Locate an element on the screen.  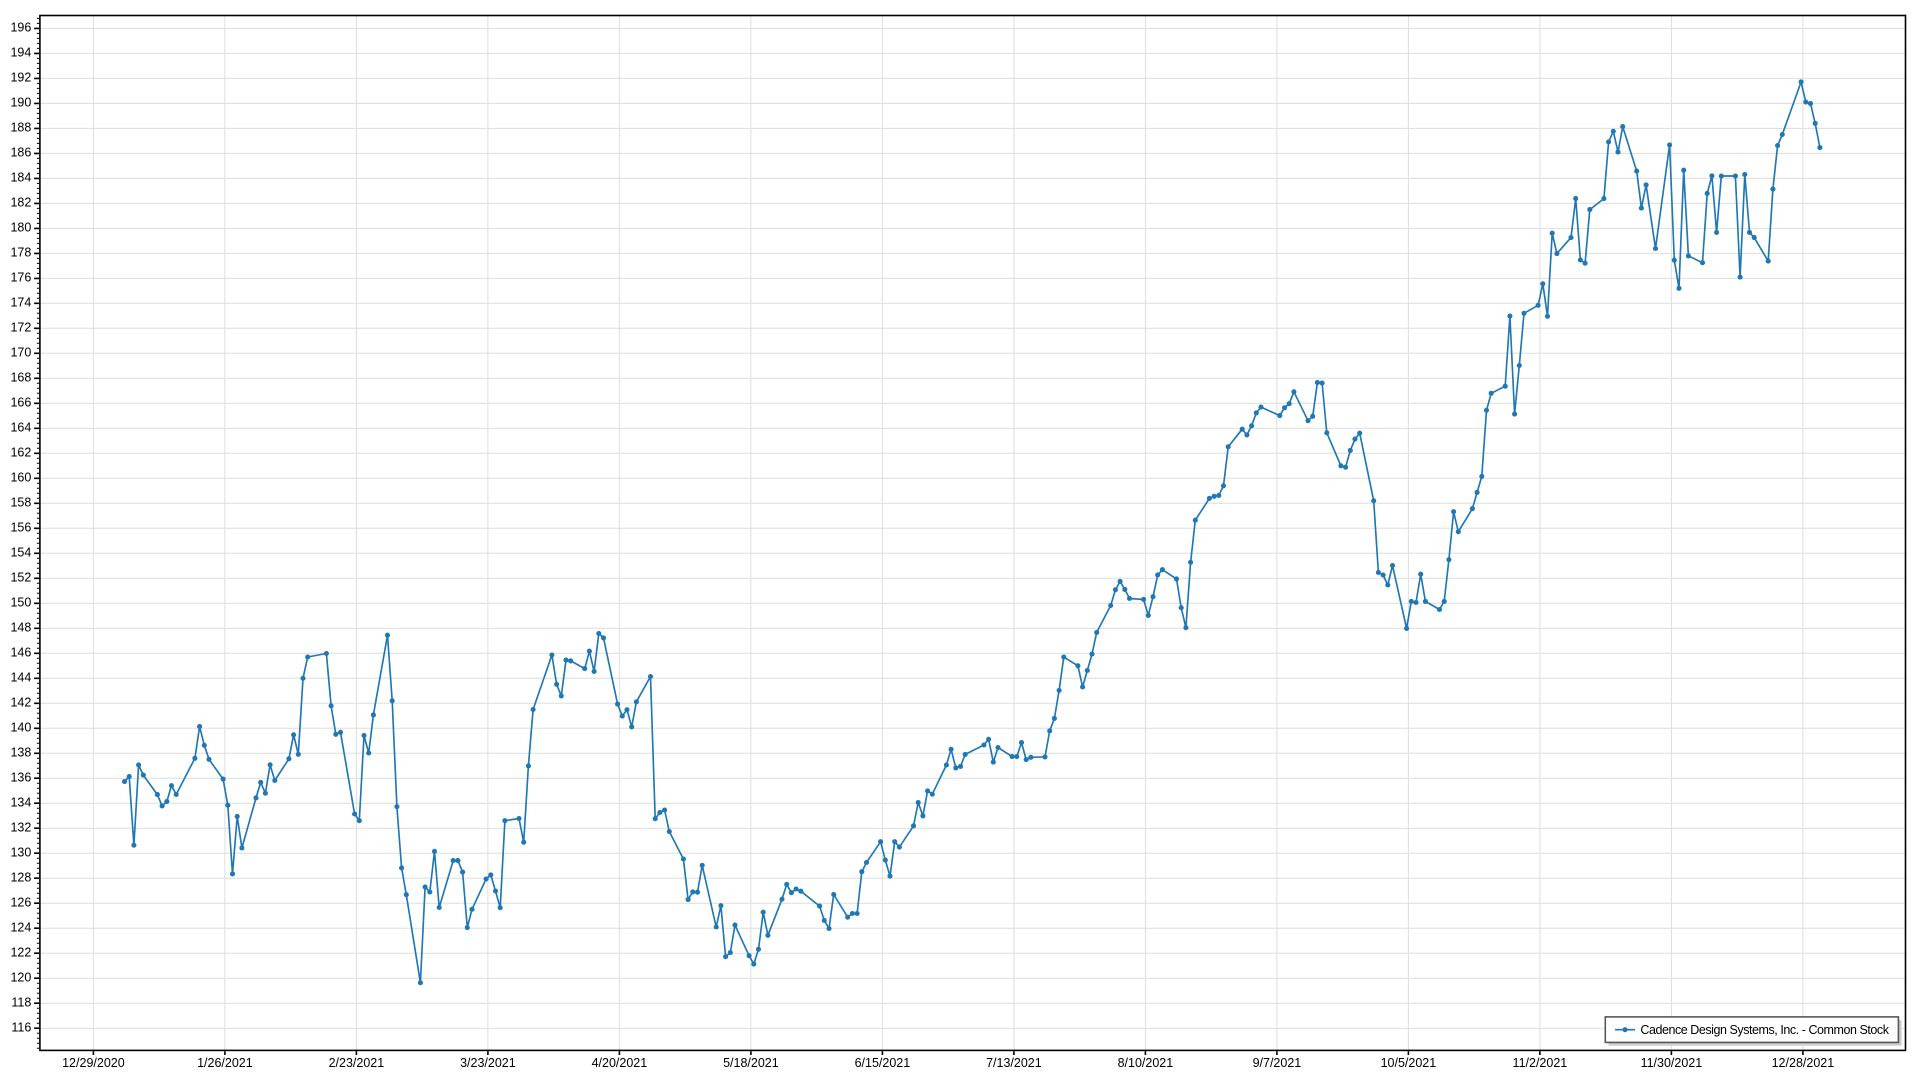
svg-text: 186 is located at coordinates (20, 153).